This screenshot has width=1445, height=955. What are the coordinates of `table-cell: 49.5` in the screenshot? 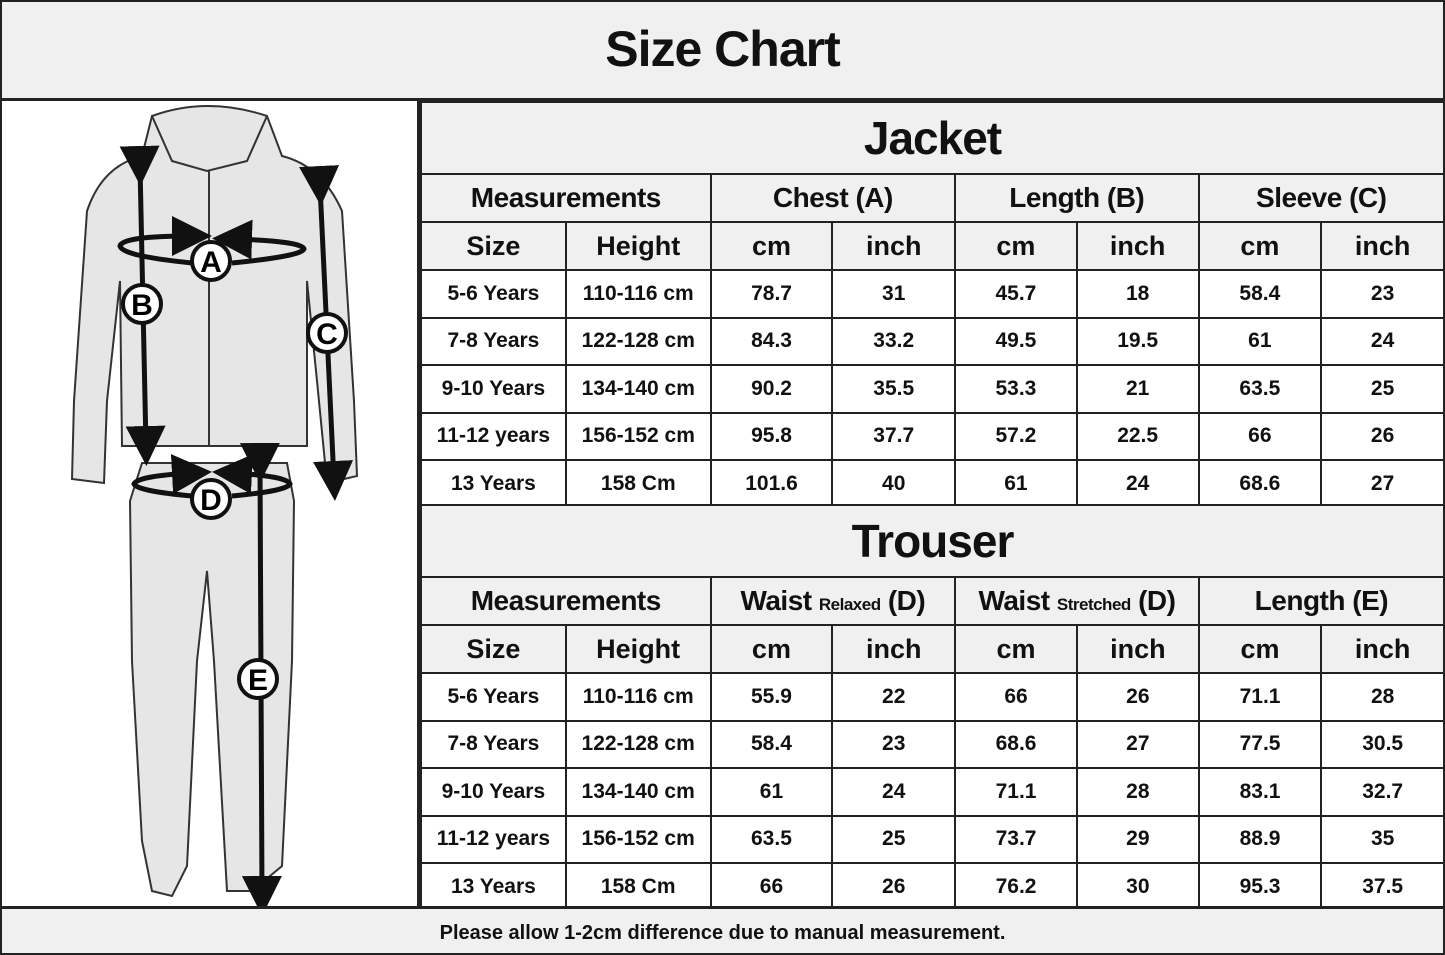 It's located at (1016, 341).